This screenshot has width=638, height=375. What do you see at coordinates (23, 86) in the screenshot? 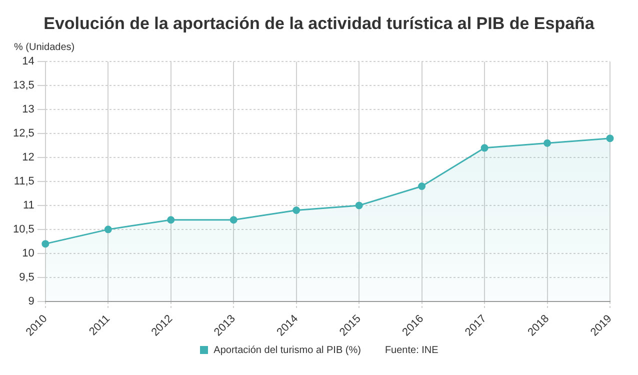
I see `y-tick-label: 13,5` at bounding box center [23, 86].